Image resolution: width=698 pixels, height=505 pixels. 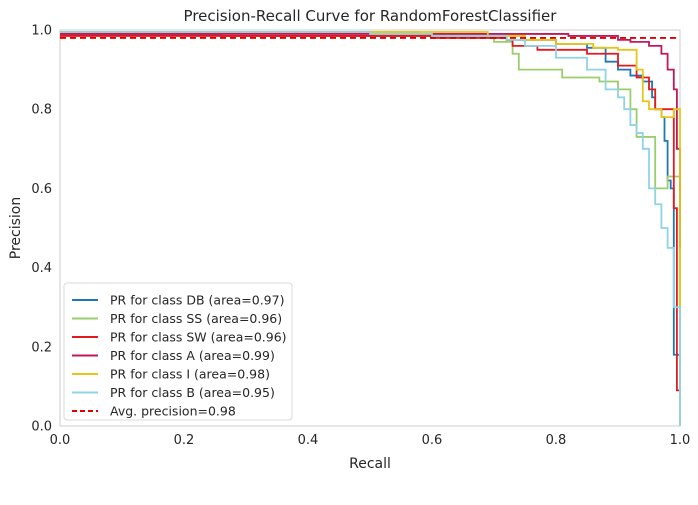 What do you see at coordinates (432, 440) in the screenshot?
I see `x-tick-label: 0.6` at bounding box center [432, 440].